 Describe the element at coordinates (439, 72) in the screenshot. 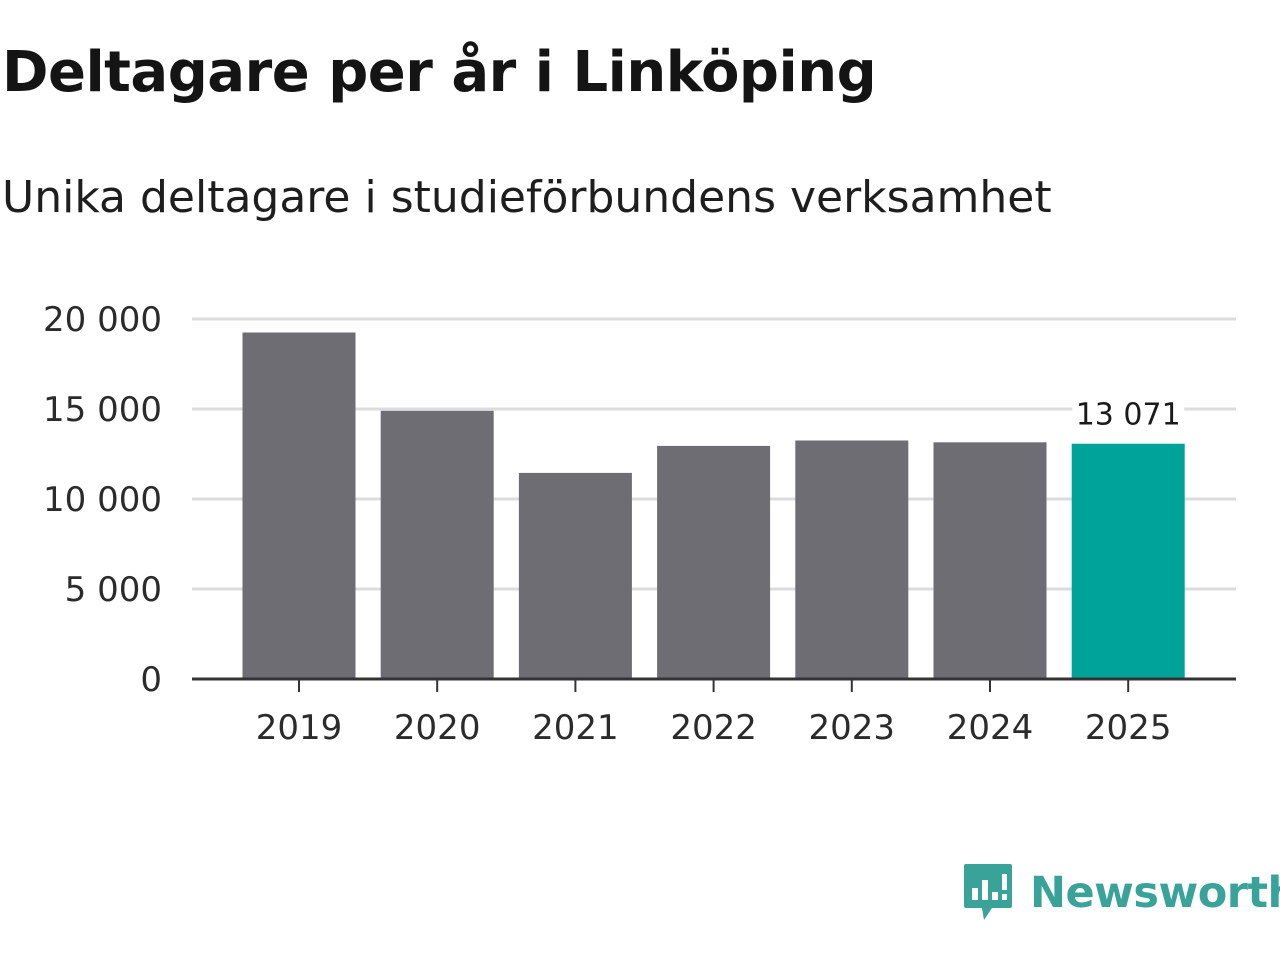

I see `chart-title: Deltagare per år i Linköping` at that location.